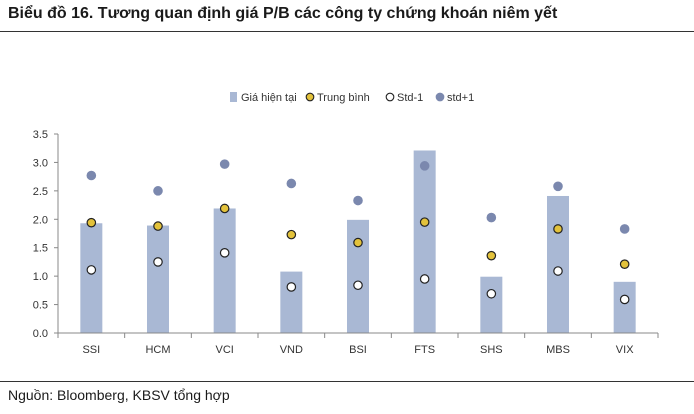 This screenshot has width=694, height=414. What do you see at coordinates (158, 226) in the screenshot?
I see `dot-trung-b-nh-hcm` at bounding box center [158, 226].